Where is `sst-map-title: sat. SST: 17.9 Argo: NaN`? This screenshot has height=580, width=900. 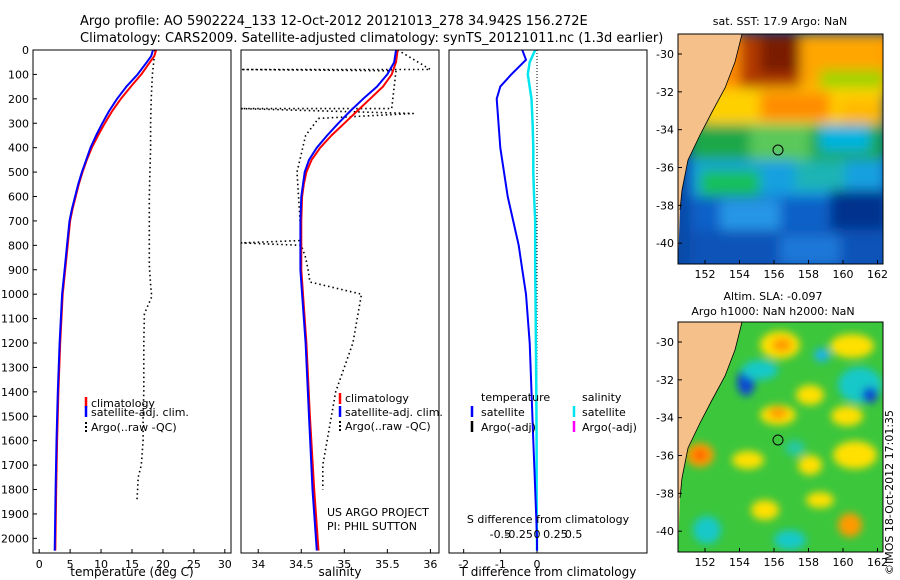
sst-map-title: sat. SST: 17.9 Argo: NaN is located at coordinates (780, 21).